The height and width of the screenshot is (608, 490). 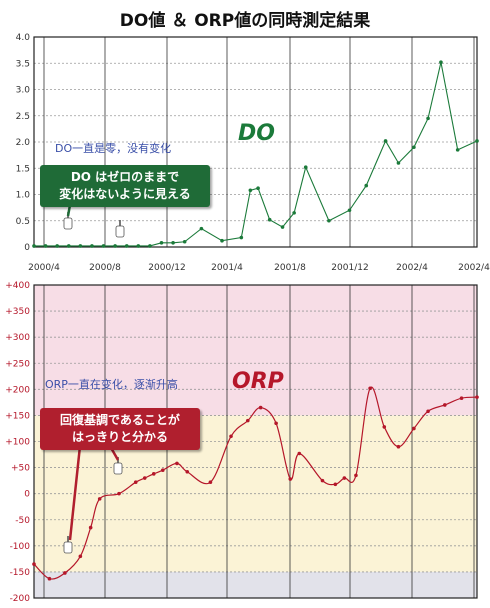 What do you see at coordinates (23, 143) in the screenshot?
I see `do-y-tick-label: 2.0` at bounding box center [23, 143].